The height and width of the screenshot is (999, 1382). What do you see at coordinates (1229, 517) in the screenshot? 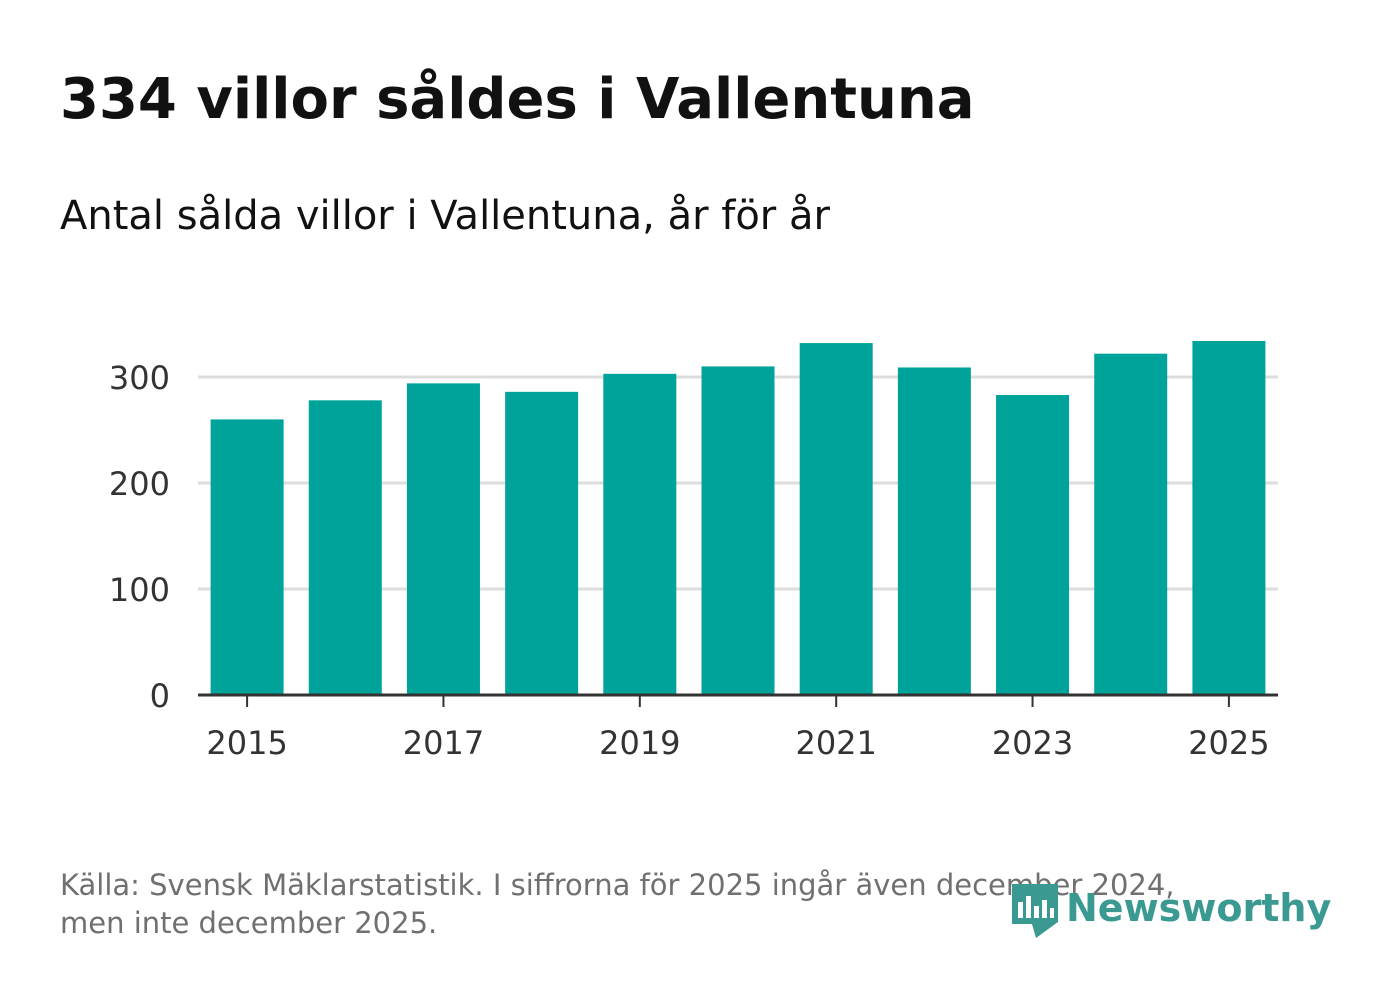
I see `bar-2025` at bounding box center [1229, 517].